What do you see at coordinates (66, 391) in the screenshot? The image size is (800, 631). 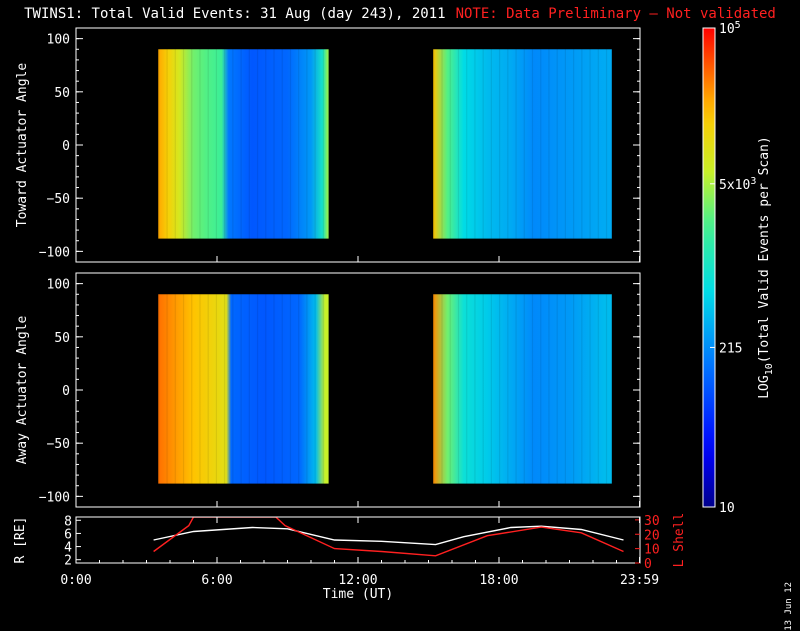 I see `ytick-label-bottom: 0` at bounding box center [66, 391].